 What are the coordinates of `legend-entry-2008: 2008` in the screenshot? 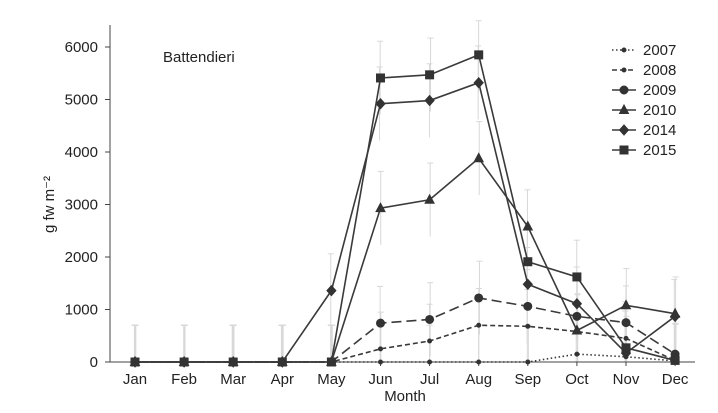 It's located at (644, 70).